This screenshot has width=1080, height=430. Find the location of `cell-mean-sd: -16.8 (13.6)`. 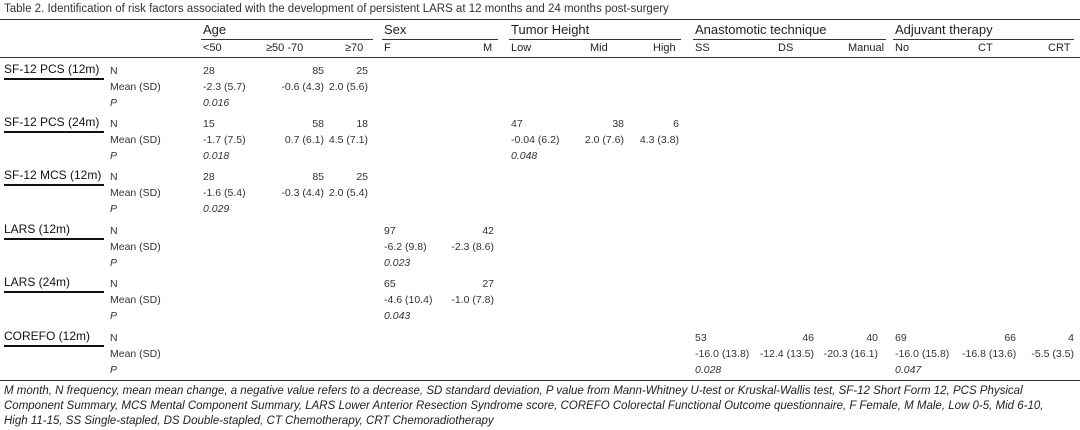

cell-mean-sd: -16.8 (13.6) is located at coordinates (989, 354).